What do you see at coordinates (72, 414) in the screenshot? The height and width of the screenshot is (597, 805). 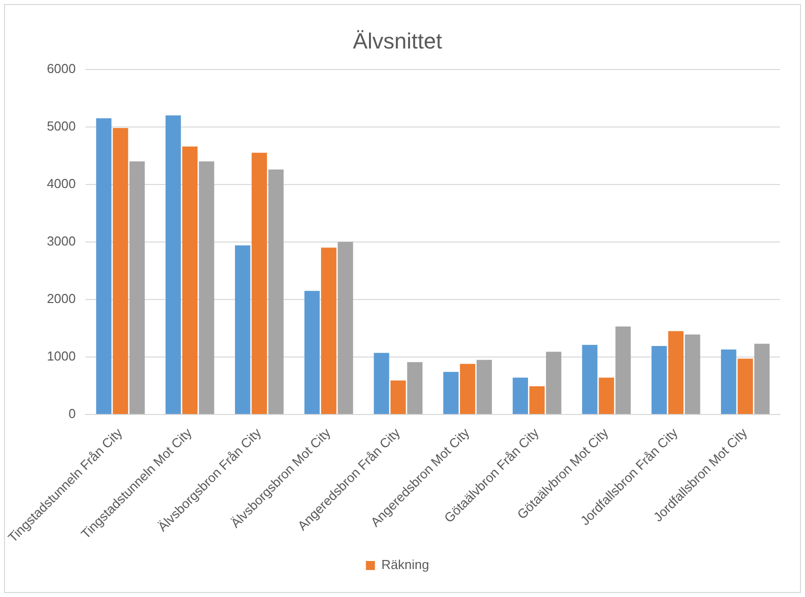 I see `y-tick-label: 0` at bounding box center [72, 414].